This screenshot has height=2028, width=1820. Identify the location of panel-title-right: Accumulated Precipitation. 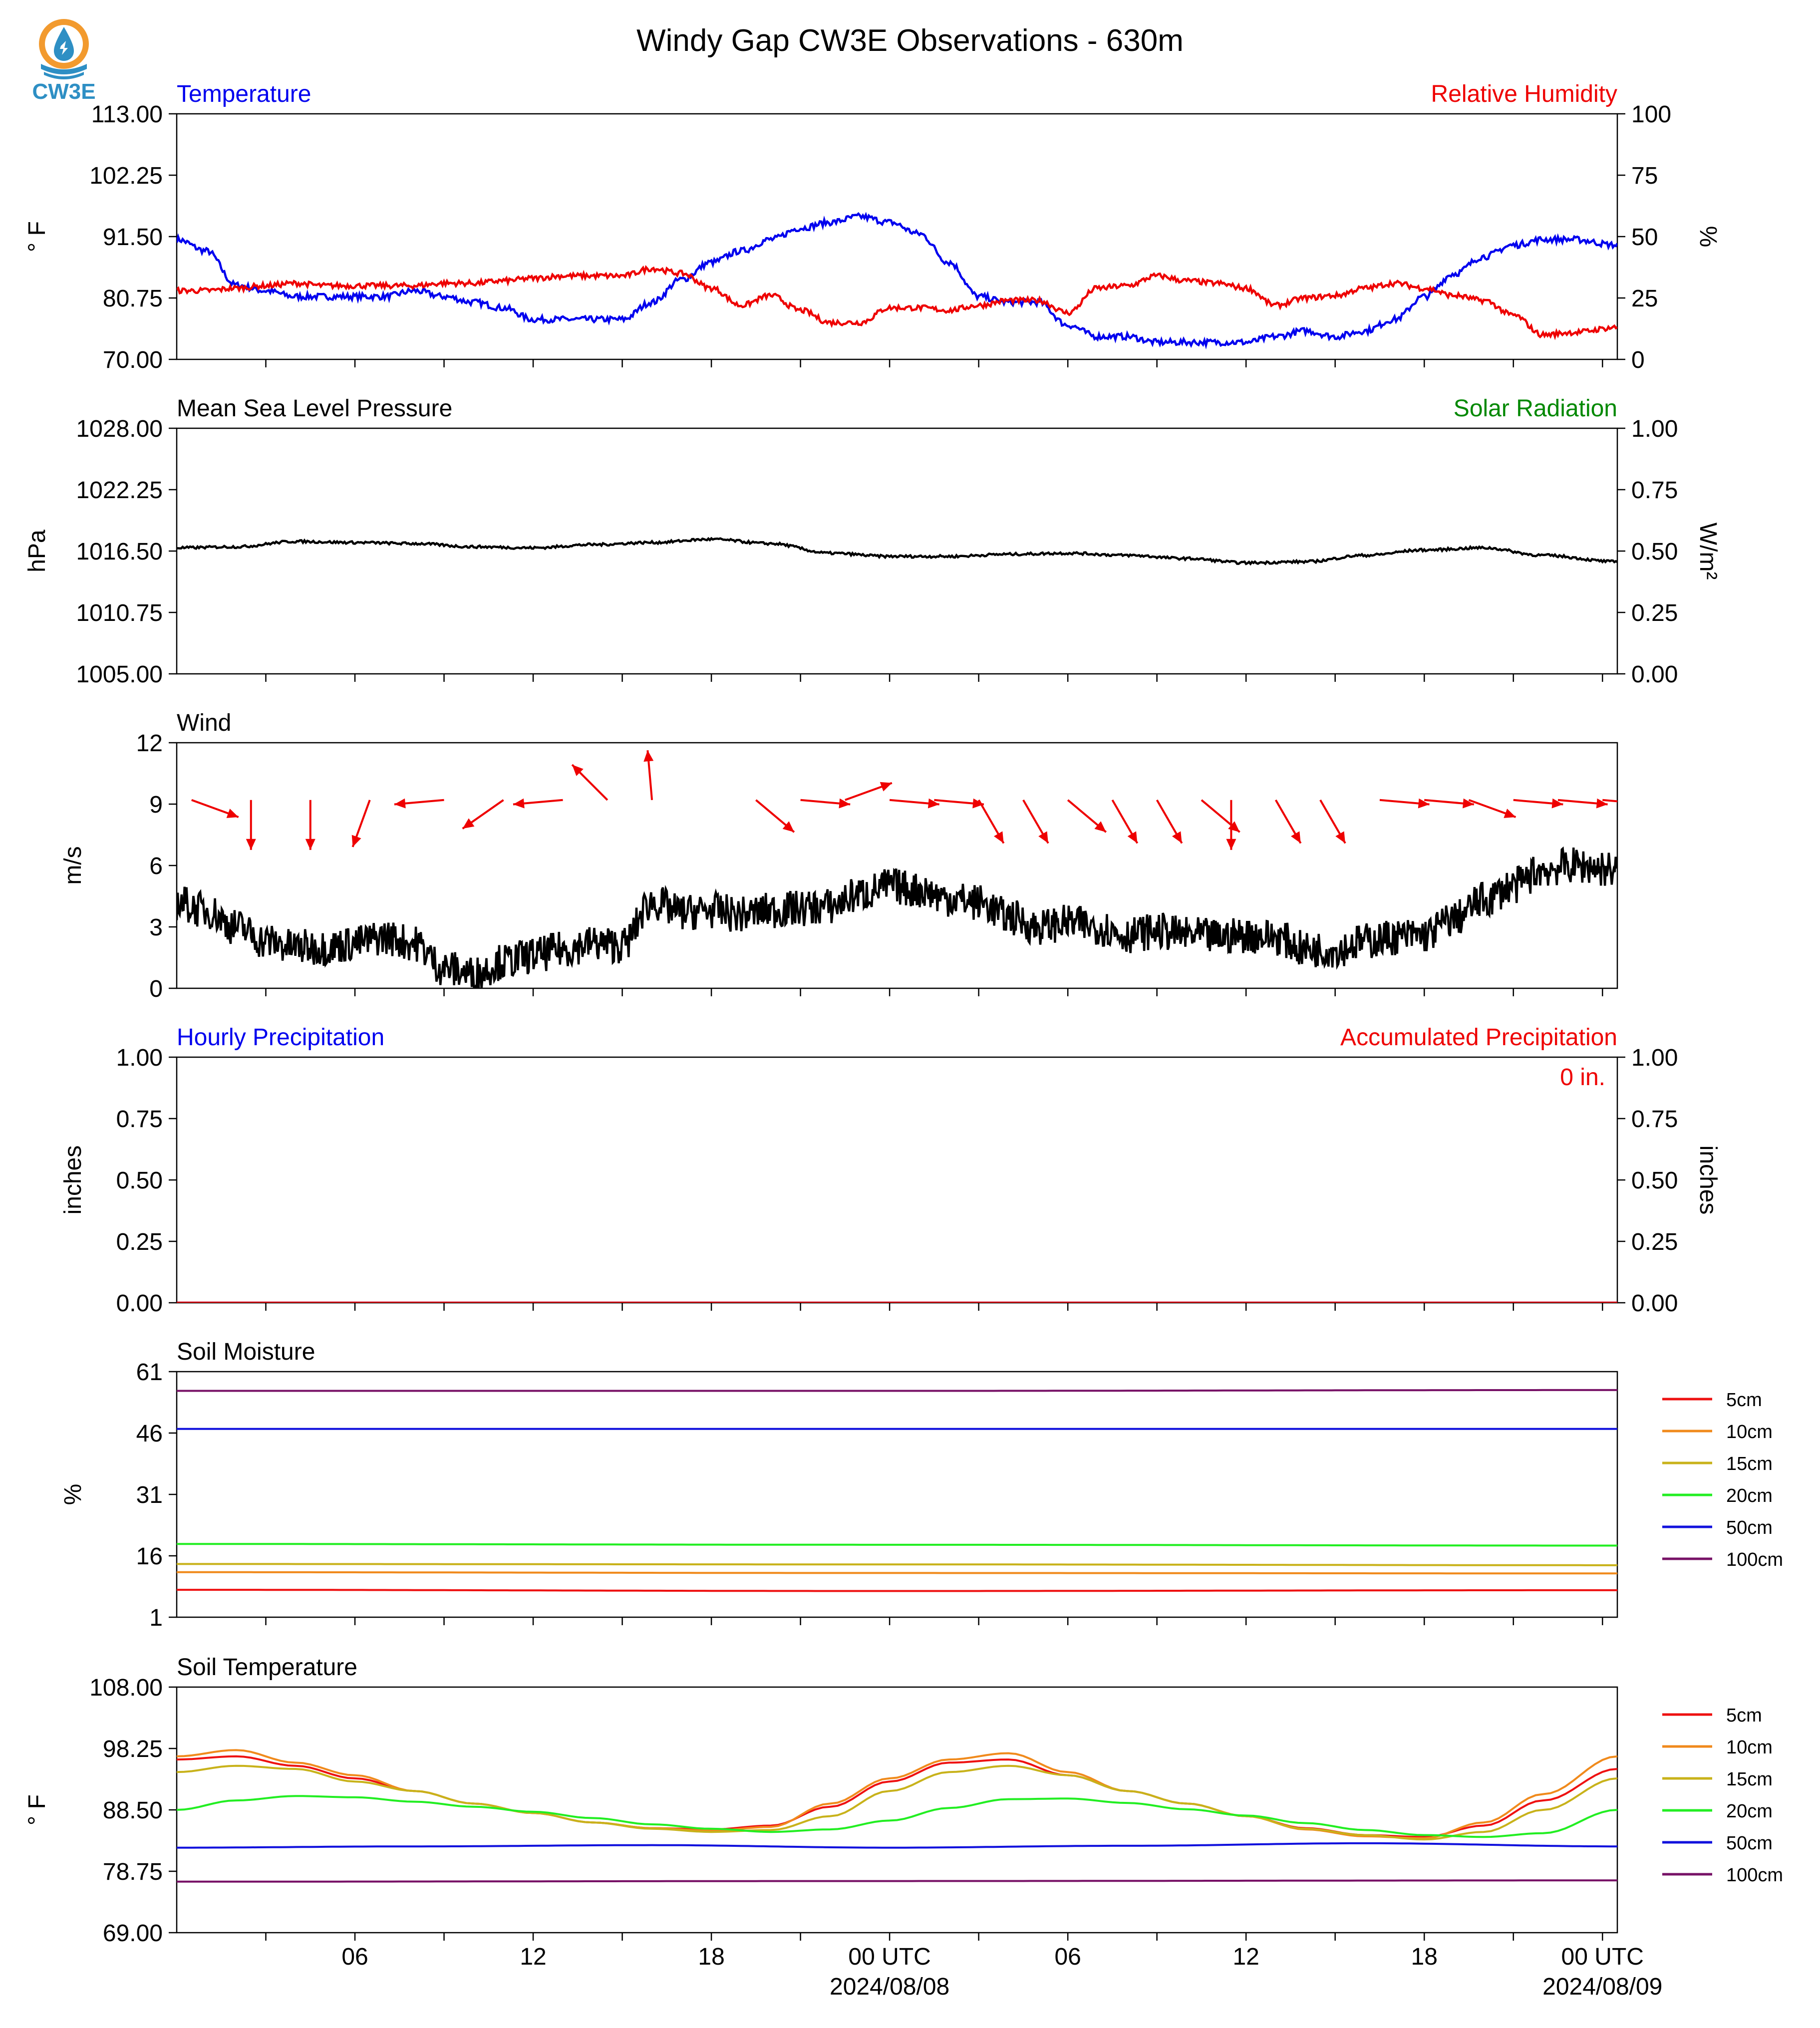
(1478, 1037).